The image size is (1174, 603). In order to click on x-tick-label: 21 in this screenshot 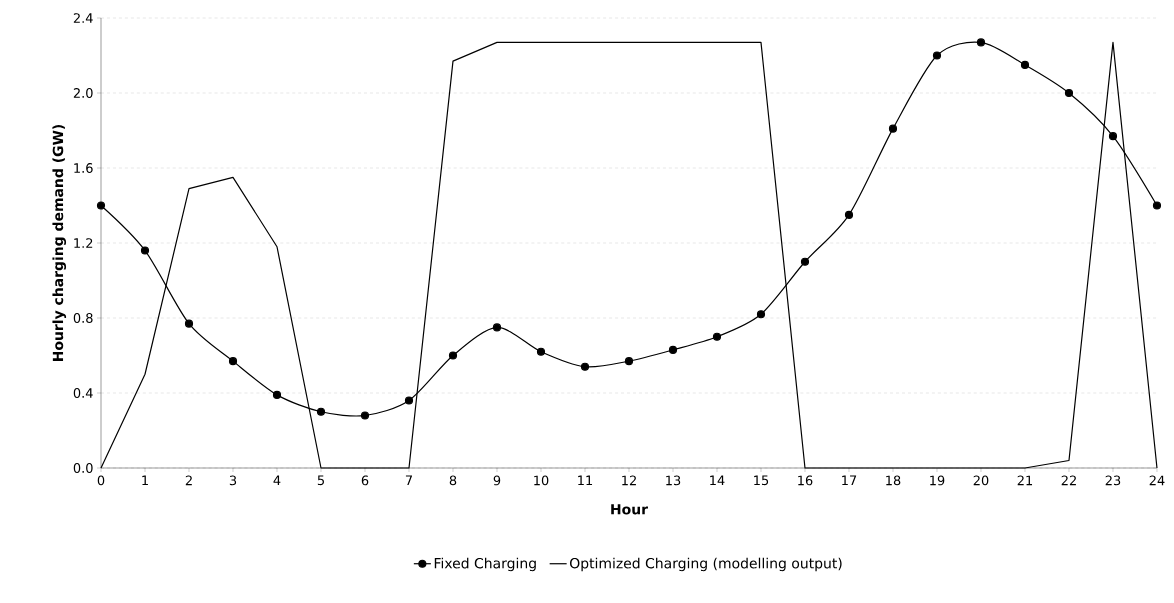, I will do `click(1025, 480)`.